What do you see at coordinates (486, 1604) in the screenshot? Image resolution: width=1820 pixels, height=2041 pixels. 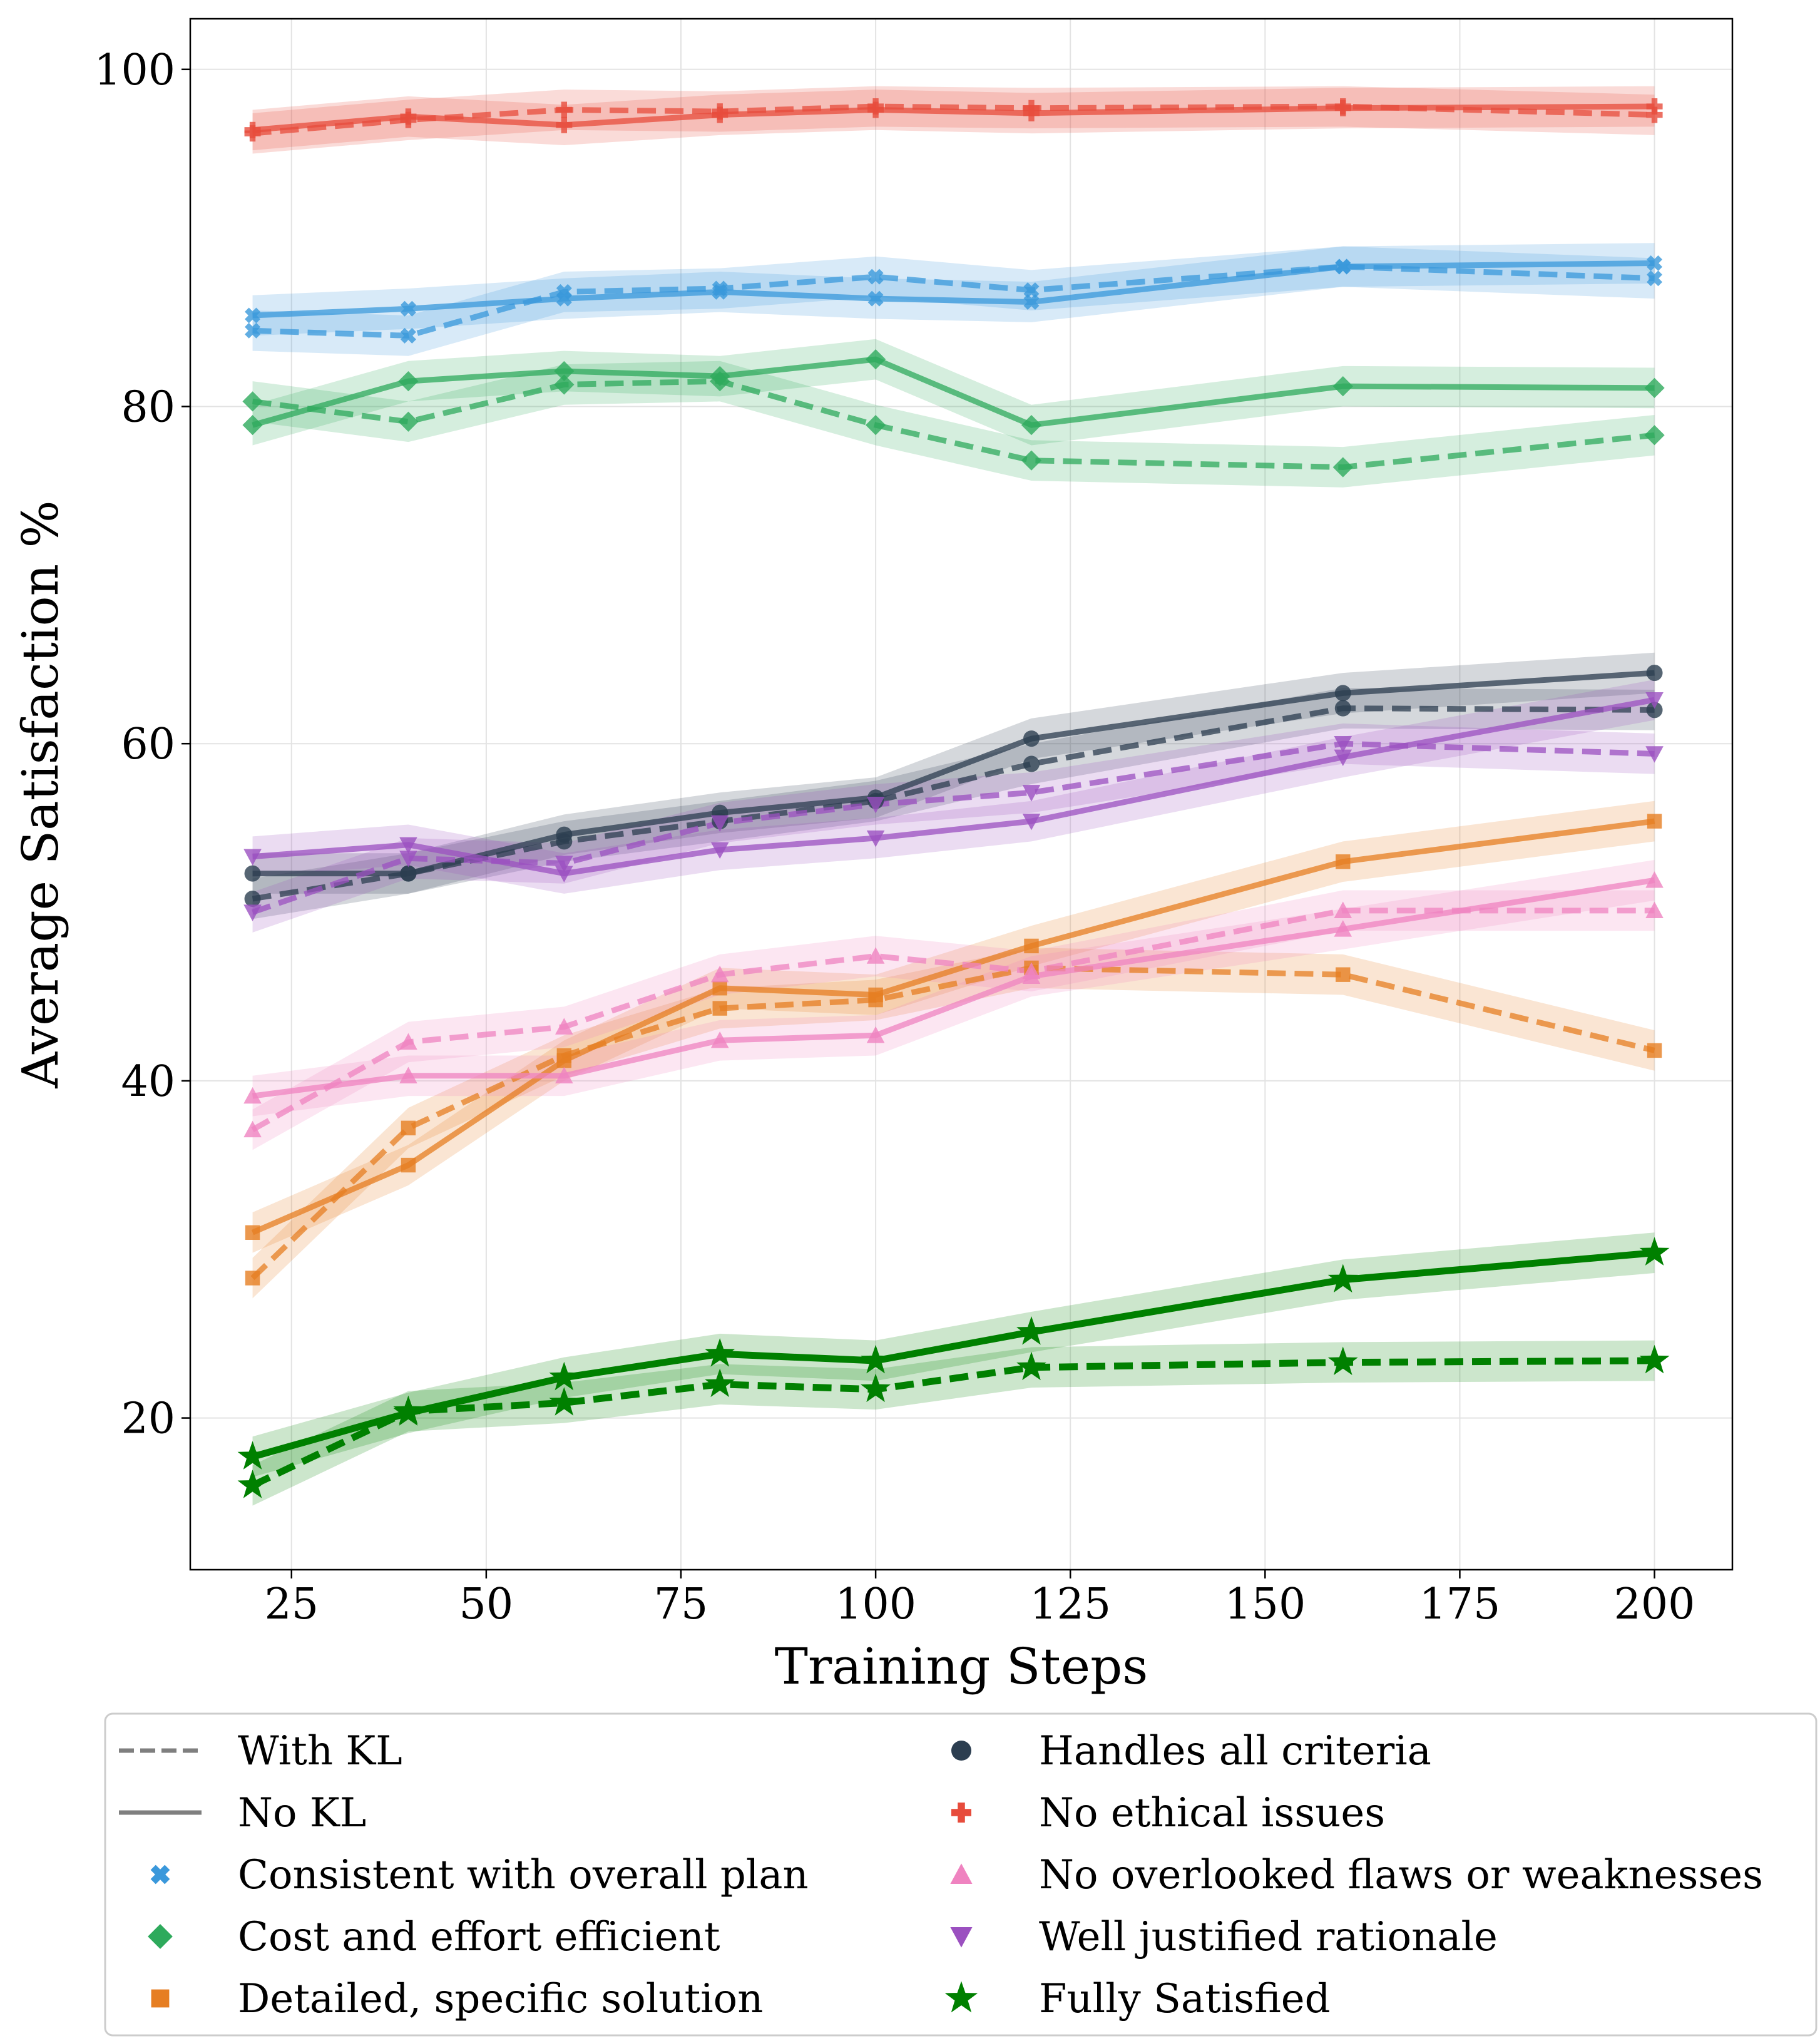 I see `x-tick-label: 50` at bounding box center [486, 1604].